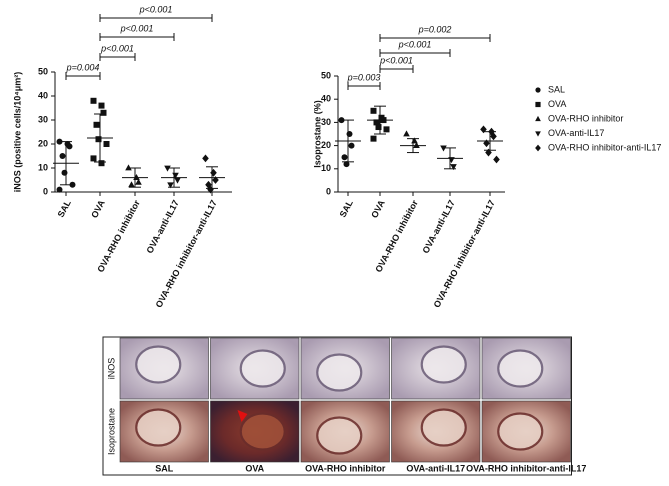 The width and height of the screenshot is (669, 486). What do you see at coordinates (435, 29) in the screenshot?
I see `p-value: p=0.002` at bounding box center [435, 29].